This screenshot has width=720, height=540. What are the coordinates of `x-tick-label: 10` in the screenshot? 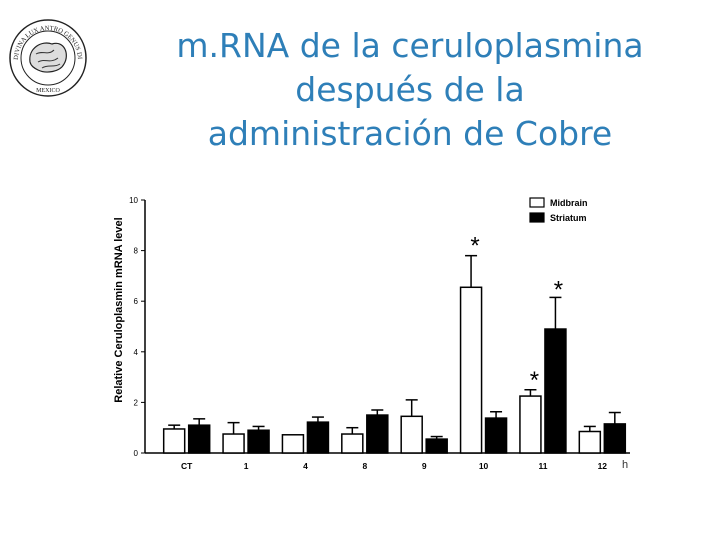 It's located at (484, 466).